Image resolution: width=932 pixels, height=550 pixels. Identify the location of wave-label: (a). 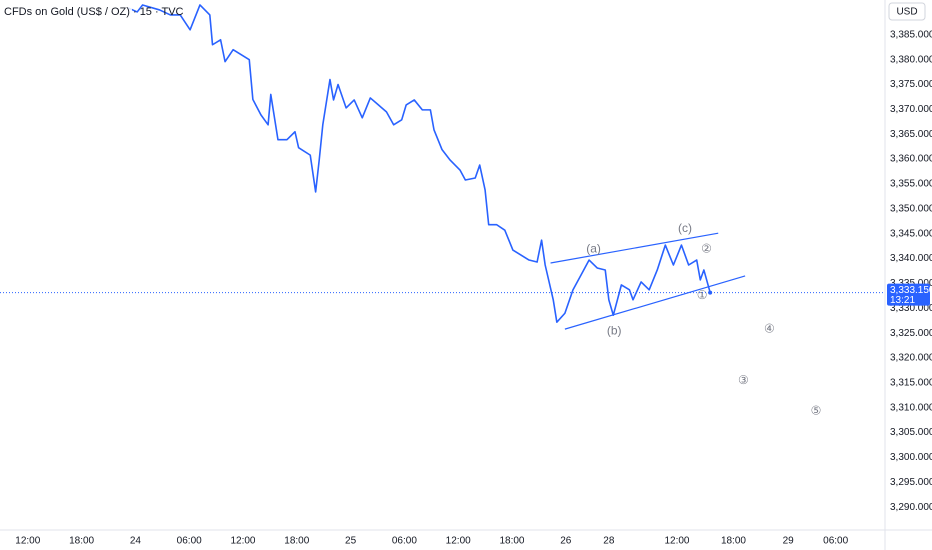
(593, 248).